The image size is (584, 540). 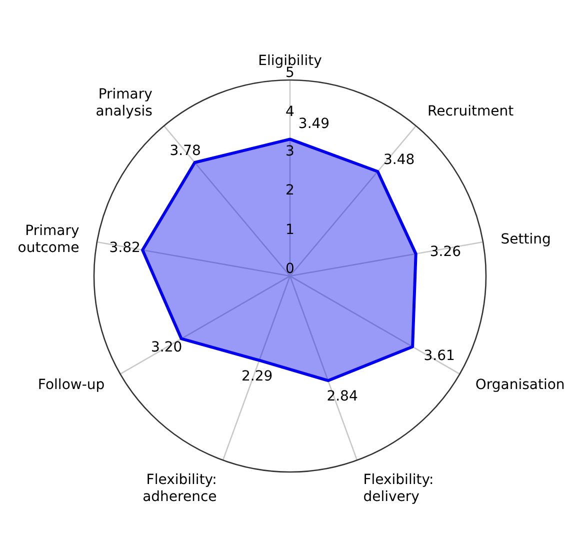 What do you see at coordinates (49, 239) in the screenshot?
I see `spoke-label: Primary outcome` at bounding box center [49, 239].